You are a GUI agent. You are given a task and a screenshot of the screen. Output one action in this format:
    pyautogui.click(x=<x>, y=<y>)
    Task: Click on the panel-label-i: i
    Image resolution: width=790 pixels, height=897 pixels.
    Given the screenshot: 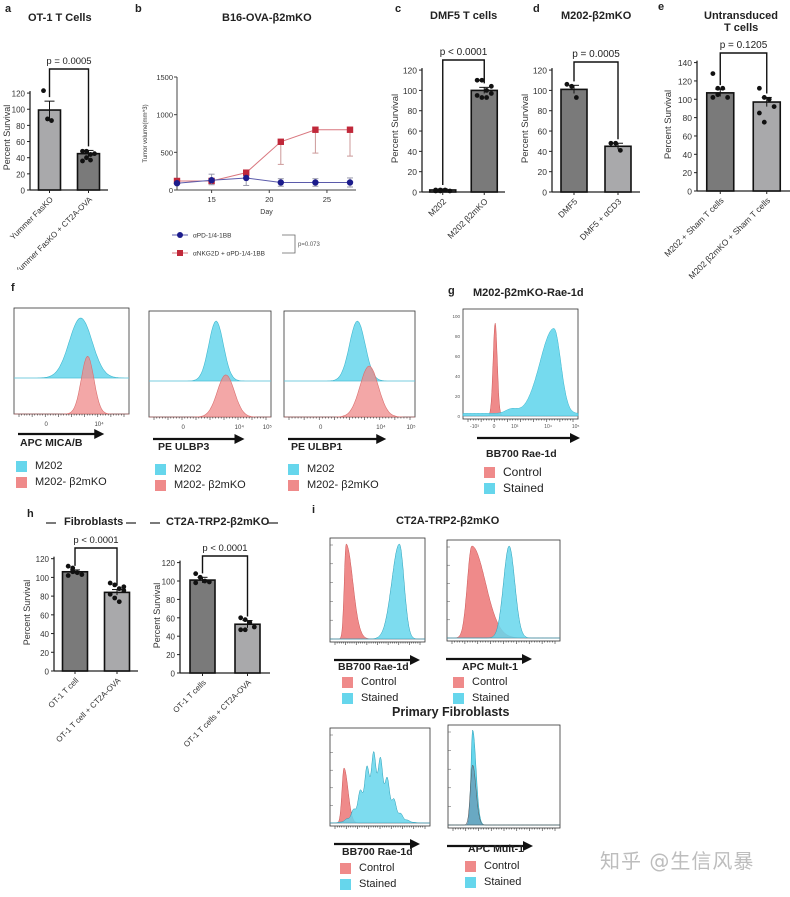 What is the action you would take?
    pyautogui.click(x=314, y=510)
    